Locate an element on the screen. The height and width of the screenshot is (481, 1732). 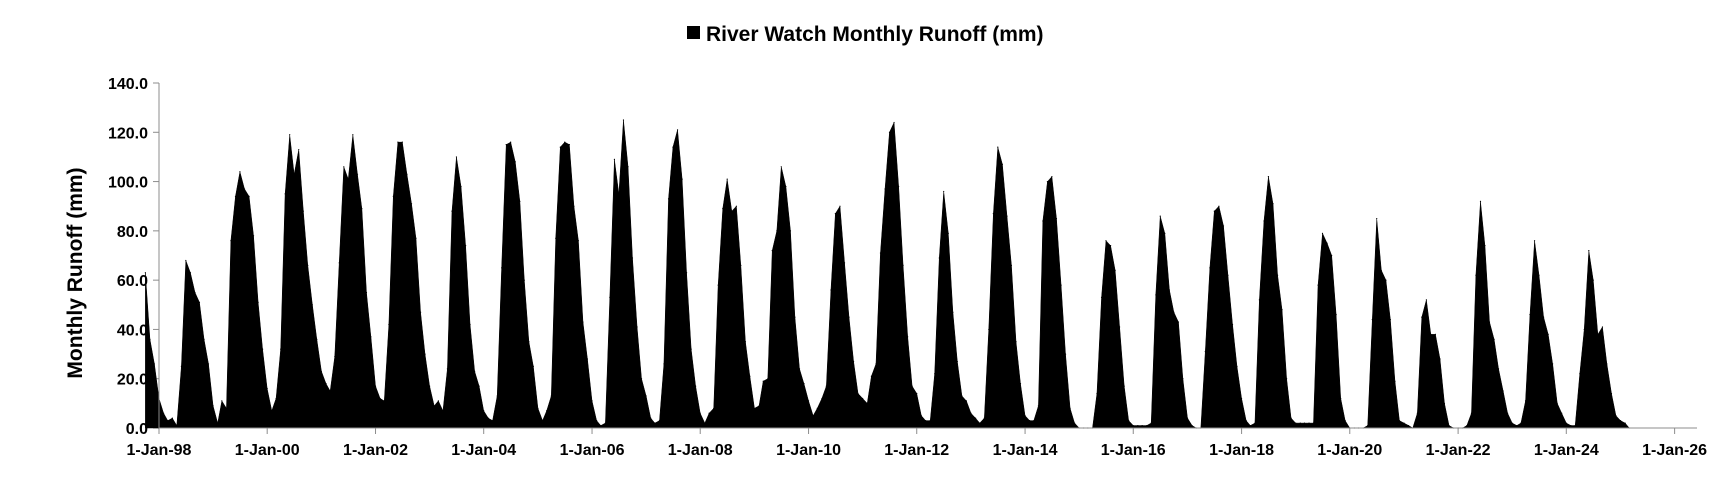
y-tick-label: 80.0 is located at coordinates (132, 232).